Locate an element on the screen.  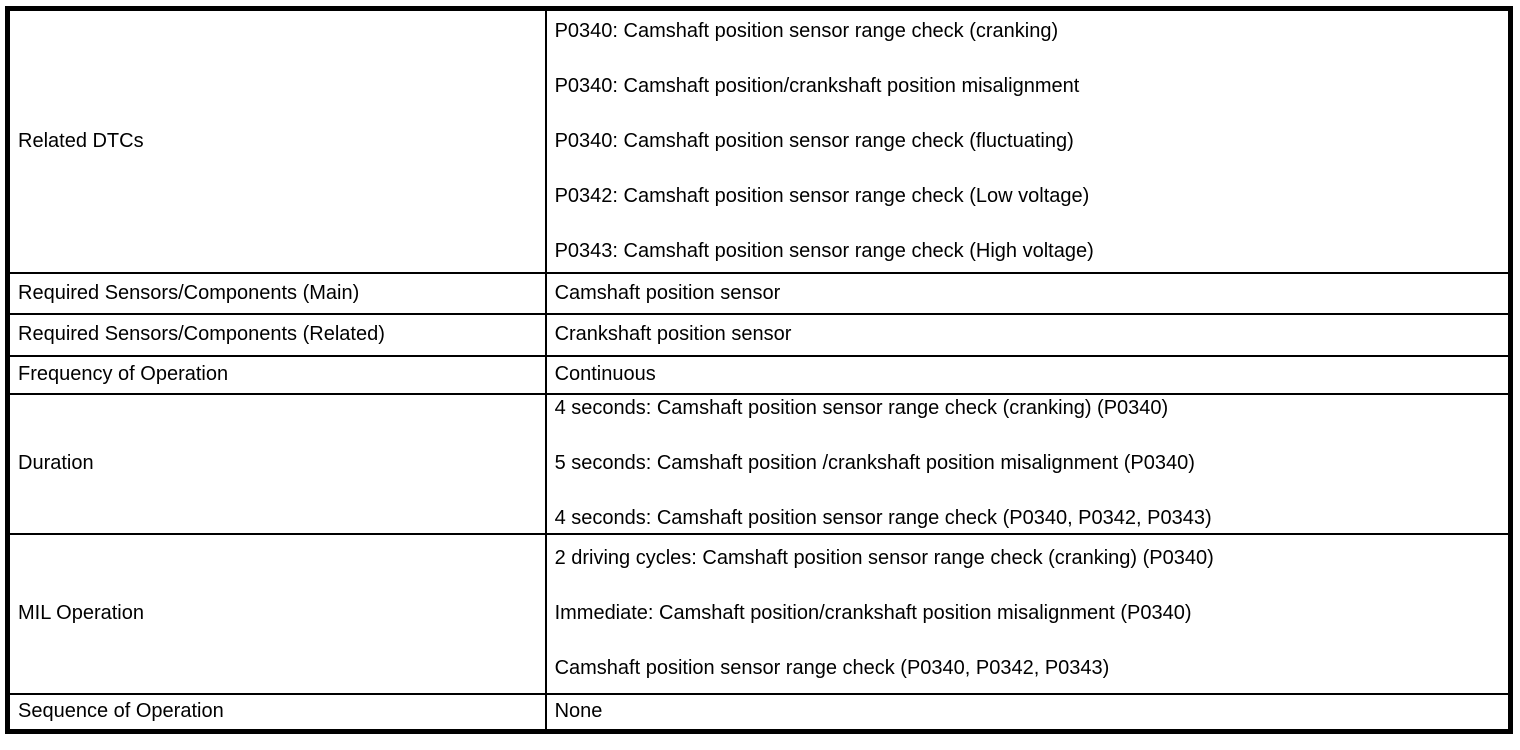
table-row-sequence: Sequence of Operation None is located at coordinates (759, 712).